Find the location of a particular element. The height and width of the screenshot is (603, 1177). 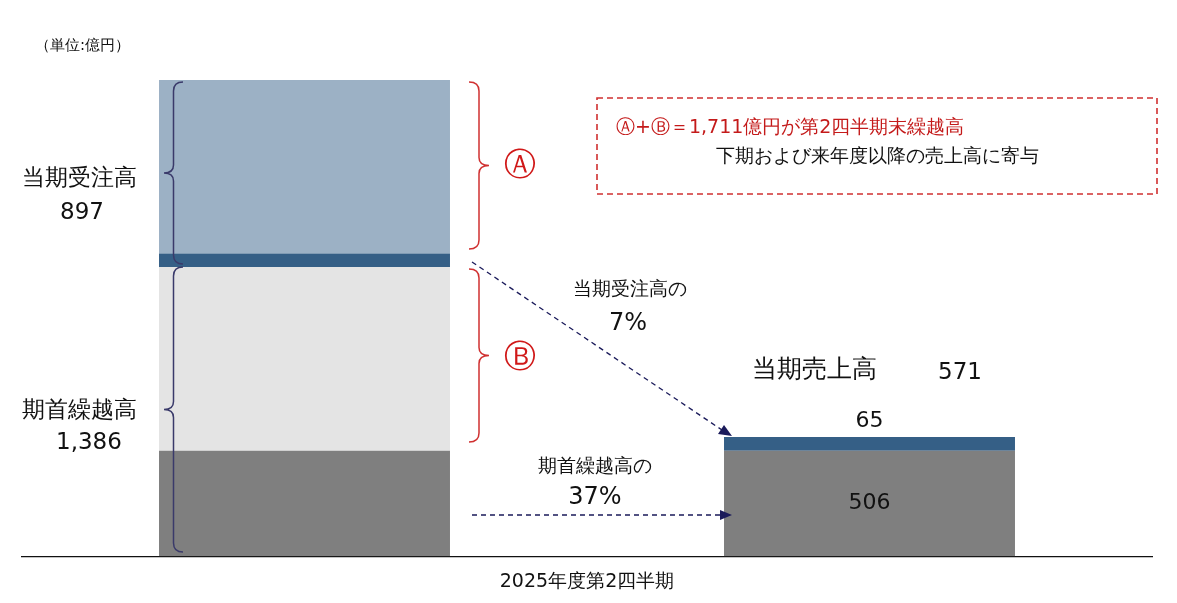

text: （単位:億円） is located at coordinates (83, 45).